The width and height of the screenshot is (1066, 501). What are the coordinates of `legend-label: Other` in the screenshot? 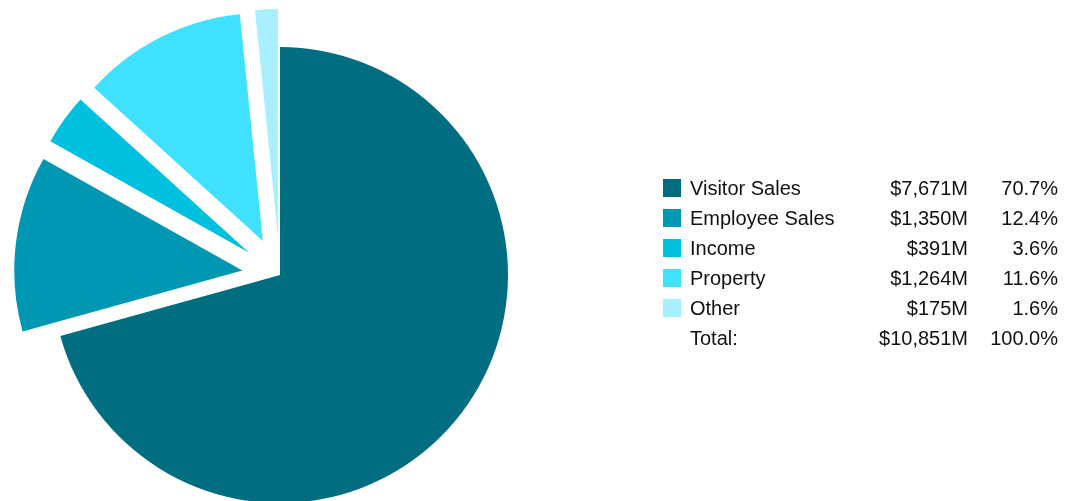 It's located at (715, 308).